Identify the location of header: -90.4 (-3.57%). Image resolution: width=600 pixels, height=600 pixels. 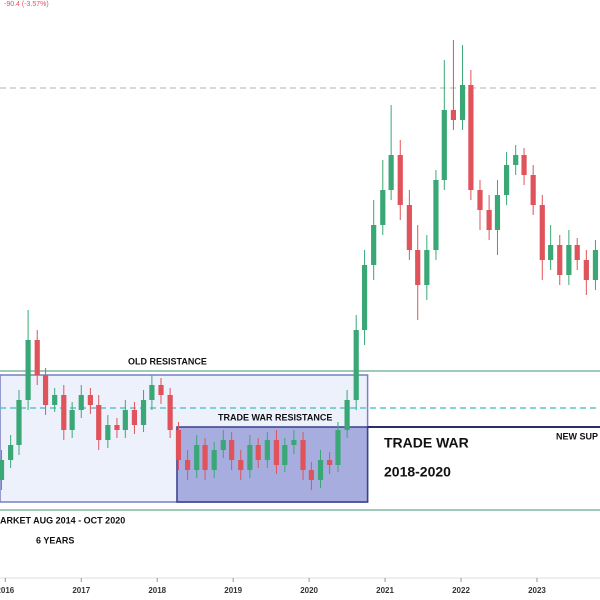
(26, 4).